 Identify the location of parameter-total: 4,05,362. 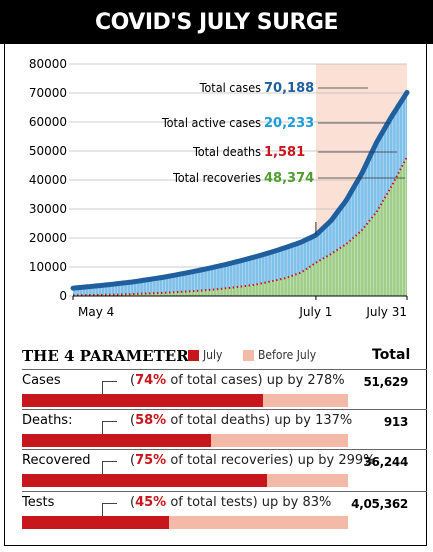
(379, 504).